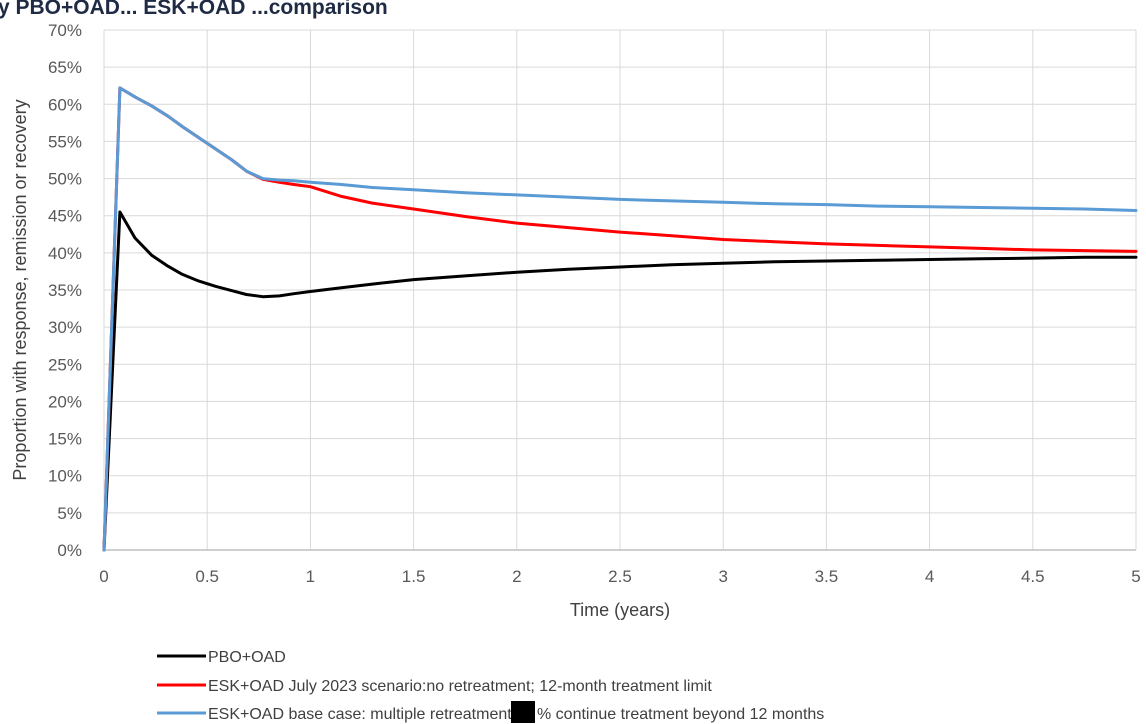 This screenshot has height=724, width=1146. What do you see at coordinates (65, 179) in the screenshot?
I see `y-tick-label: 50%` at bounding box center [65, 179].